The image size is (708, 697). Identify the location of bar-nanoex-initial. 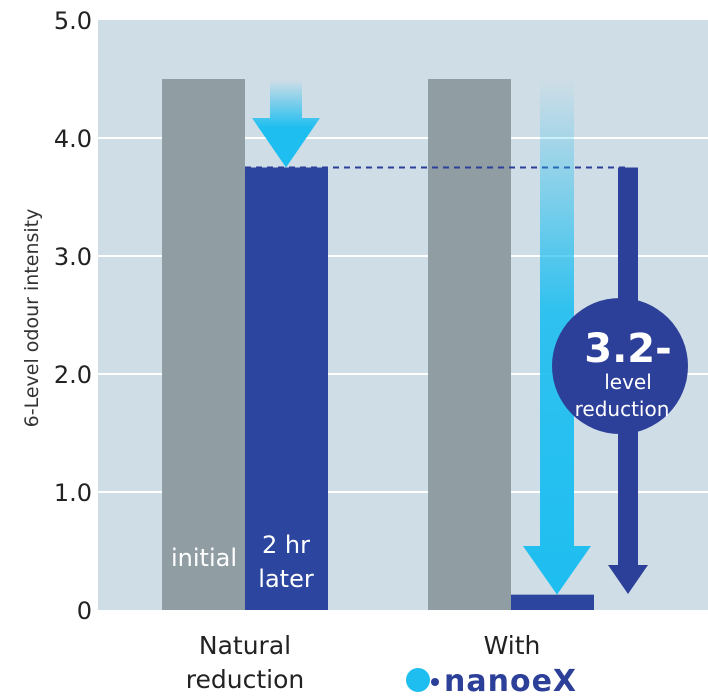
(469, 344).